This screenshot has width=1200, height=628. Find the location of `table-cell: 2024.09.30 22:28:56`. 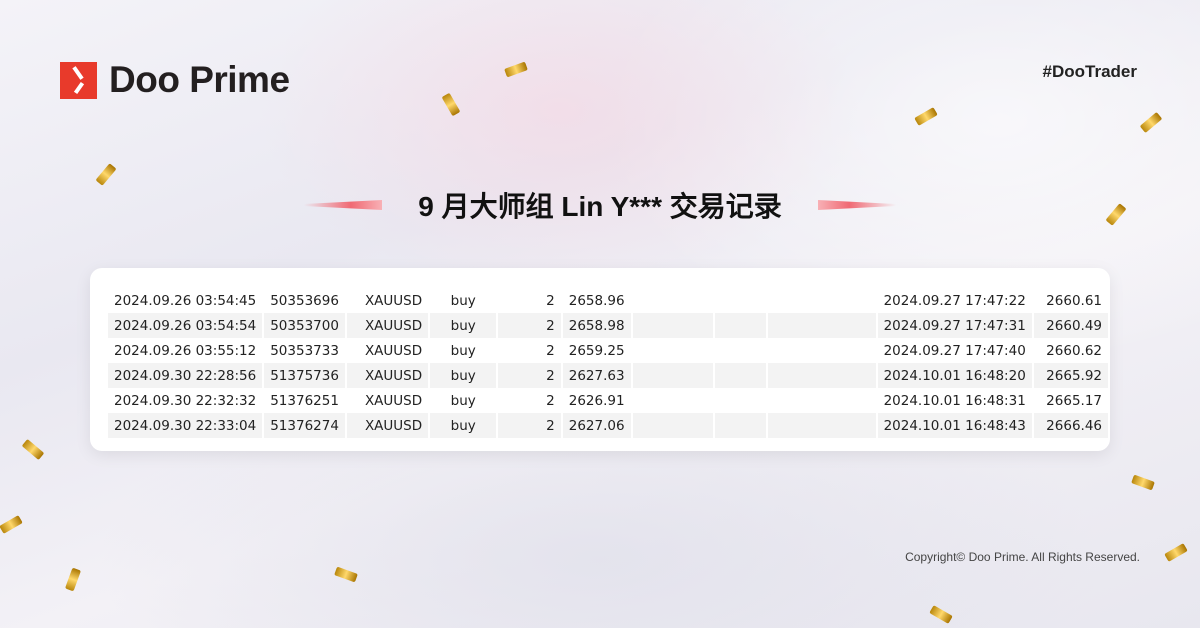

table-cell: 2024.09.30 22:28:56 is located at coordinates (186, 375).